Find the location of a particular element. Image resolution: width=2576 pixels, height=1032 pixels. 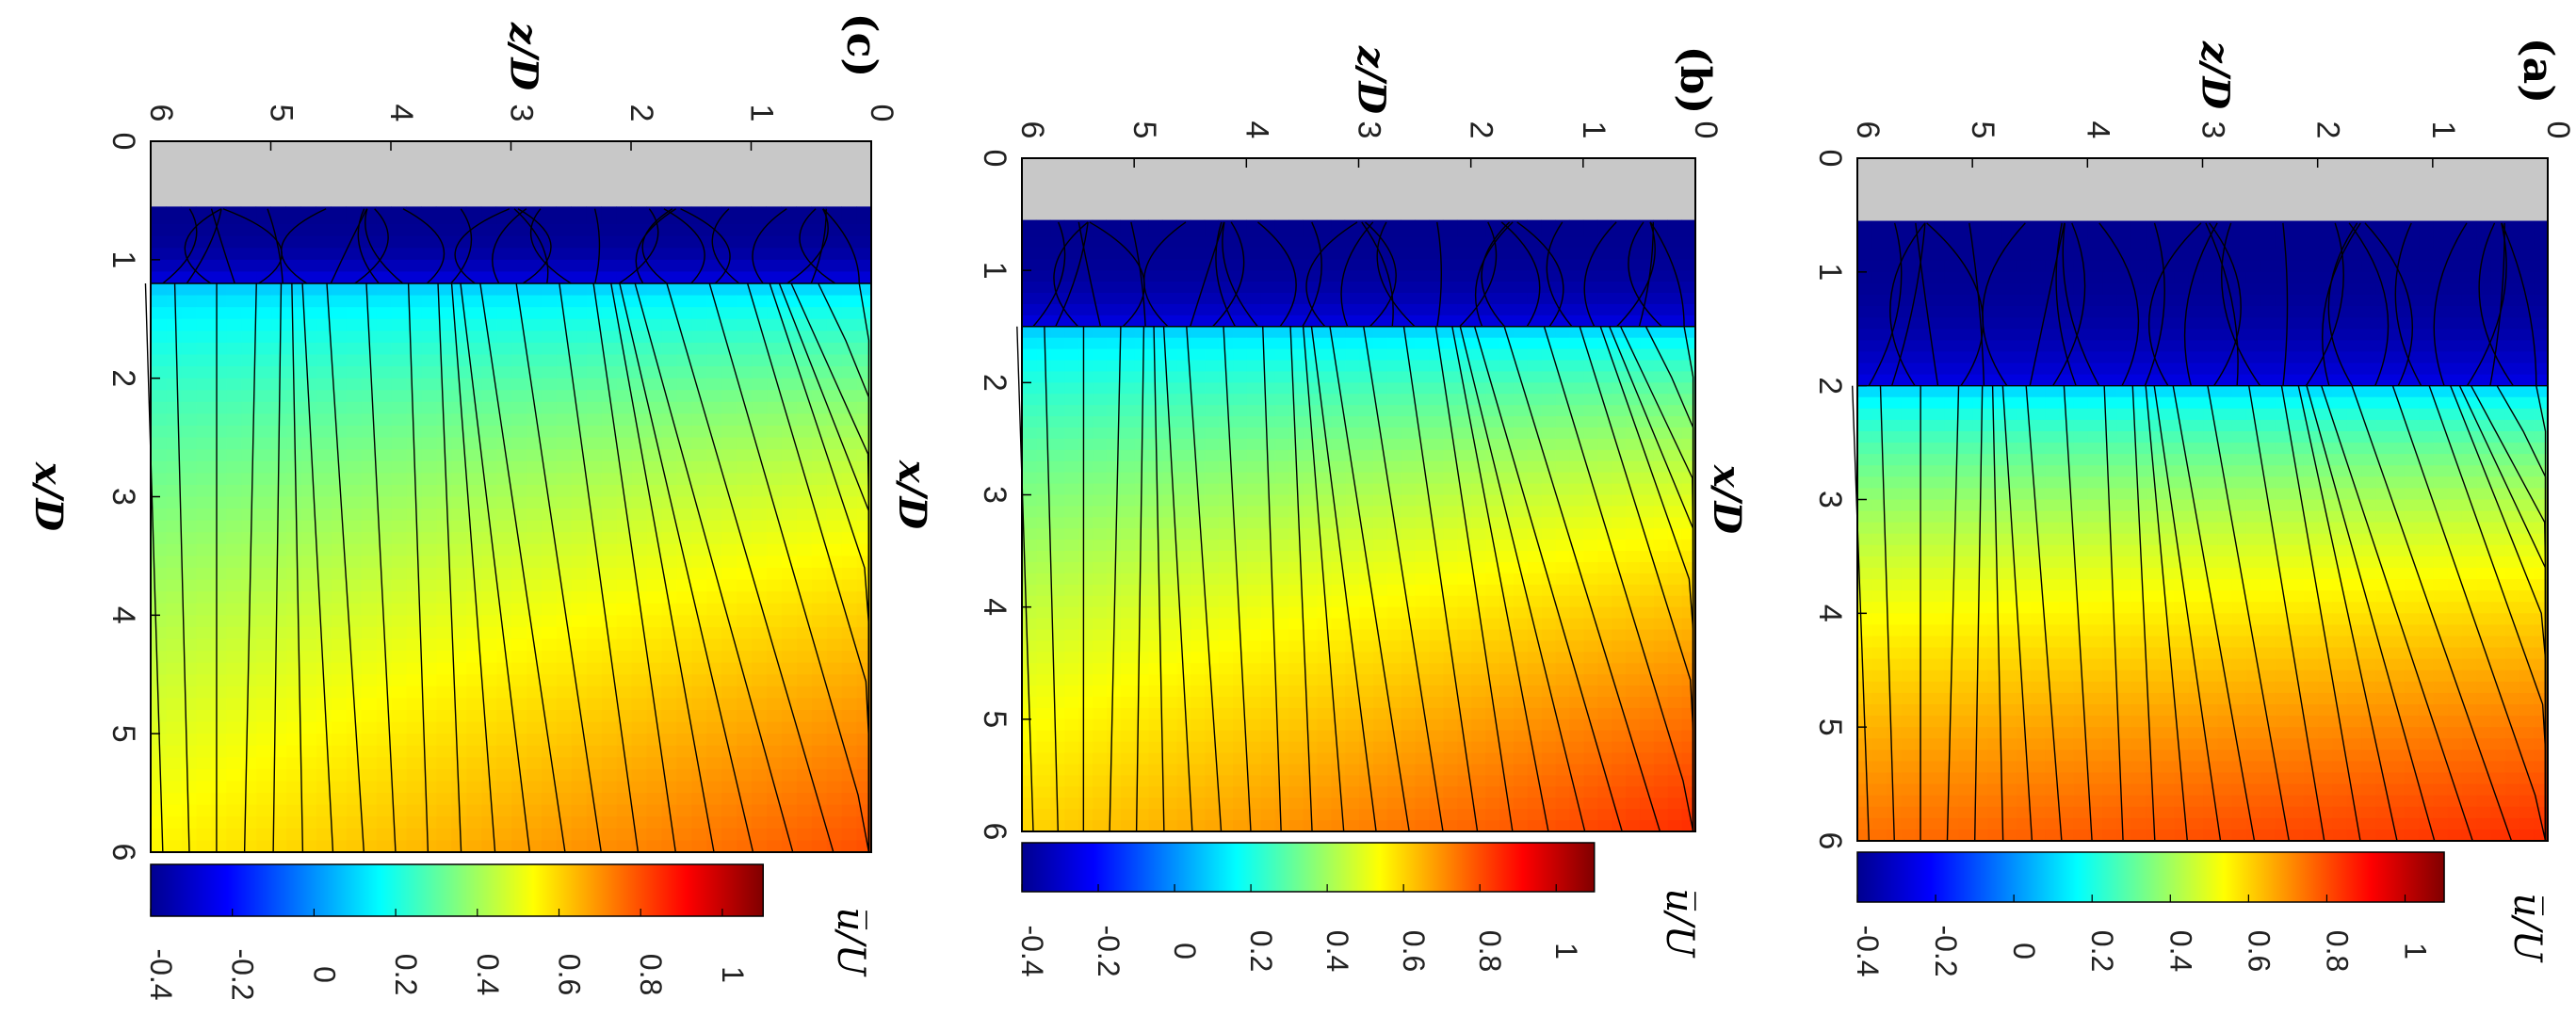

colorbar-tick-label: 0.2 is located at coordinates (2102, 951).